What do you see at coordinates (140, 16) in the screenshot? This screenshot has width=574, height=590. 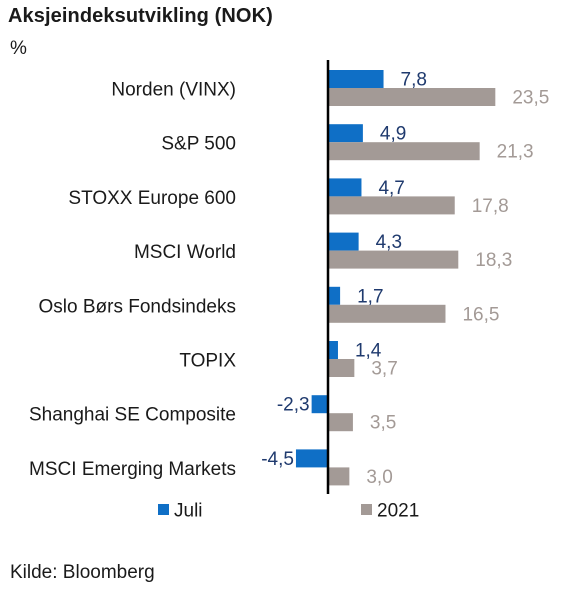 I see `chart-title: Aksjeindeksutvikling (NOK)` at bounding box center [140, 16].